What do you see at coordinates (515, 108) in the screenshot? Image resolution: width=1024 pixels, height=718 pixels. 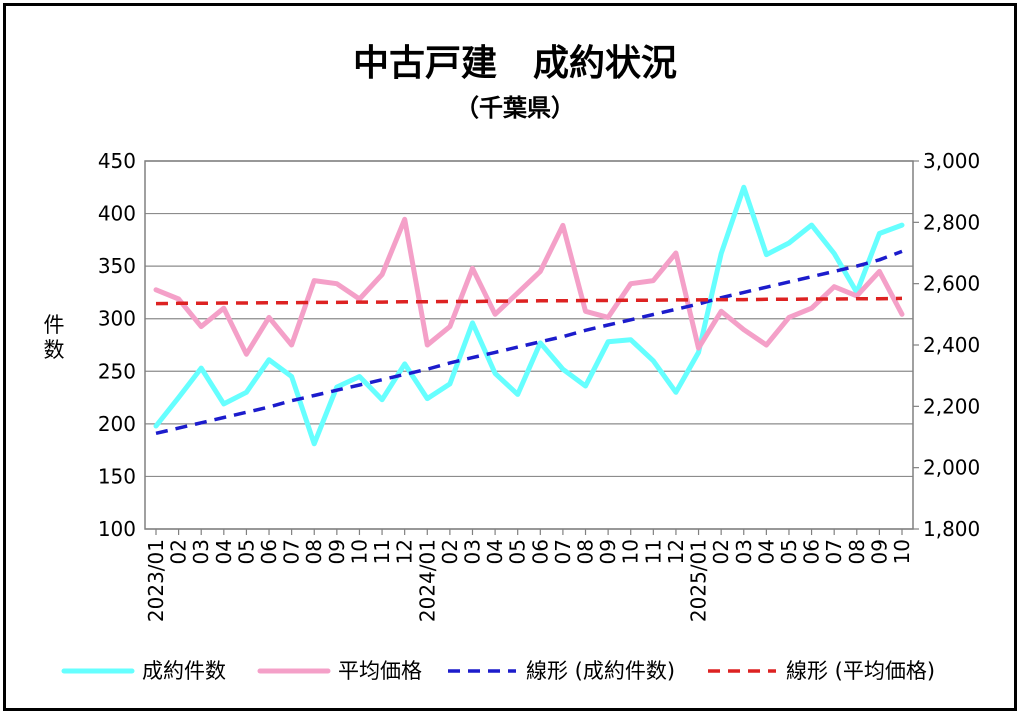 I see `chart-subtitle: （千葉県）` at bounding box center [515, 108].